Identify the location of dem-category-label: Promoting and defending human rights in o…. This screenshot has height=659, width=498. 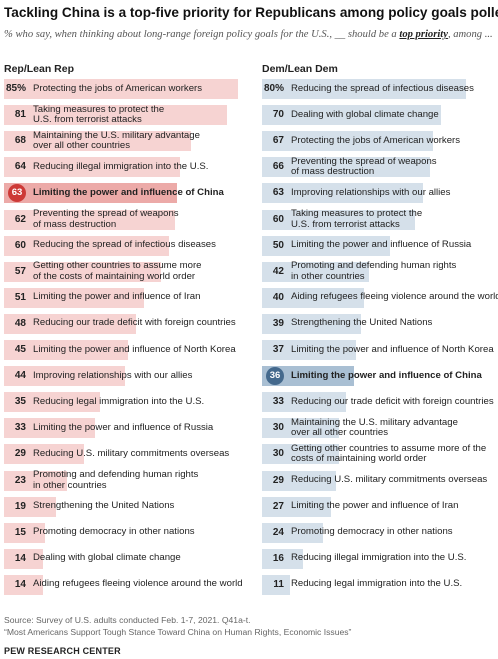
(374, 271).